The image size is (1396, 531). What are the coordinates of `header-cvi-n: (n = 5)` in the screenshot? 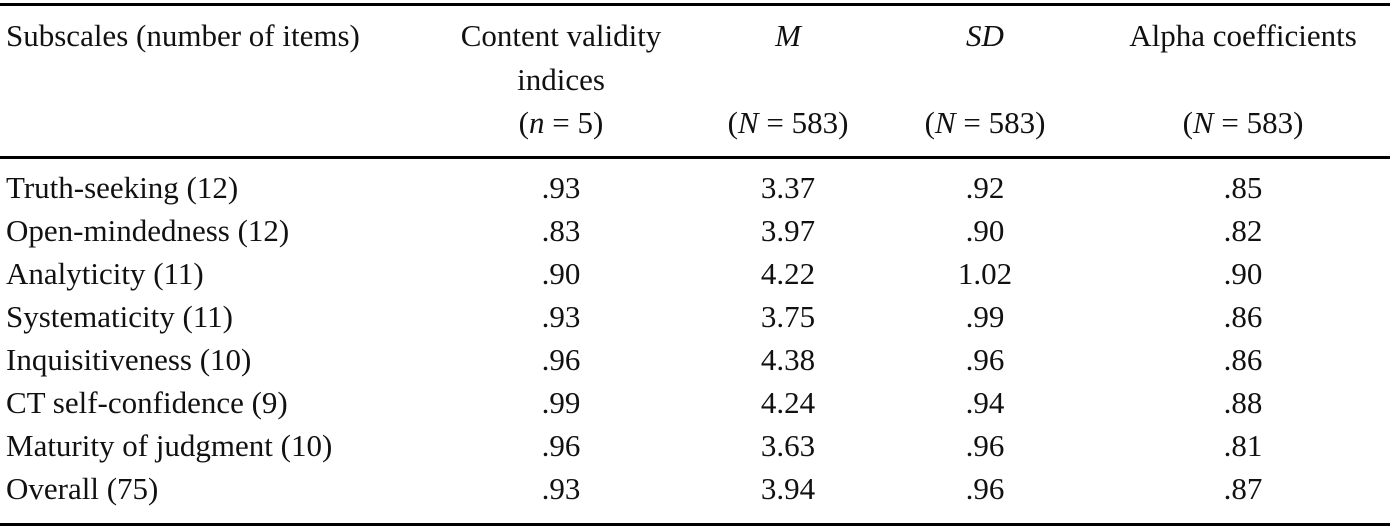 It's located at (561, 123).